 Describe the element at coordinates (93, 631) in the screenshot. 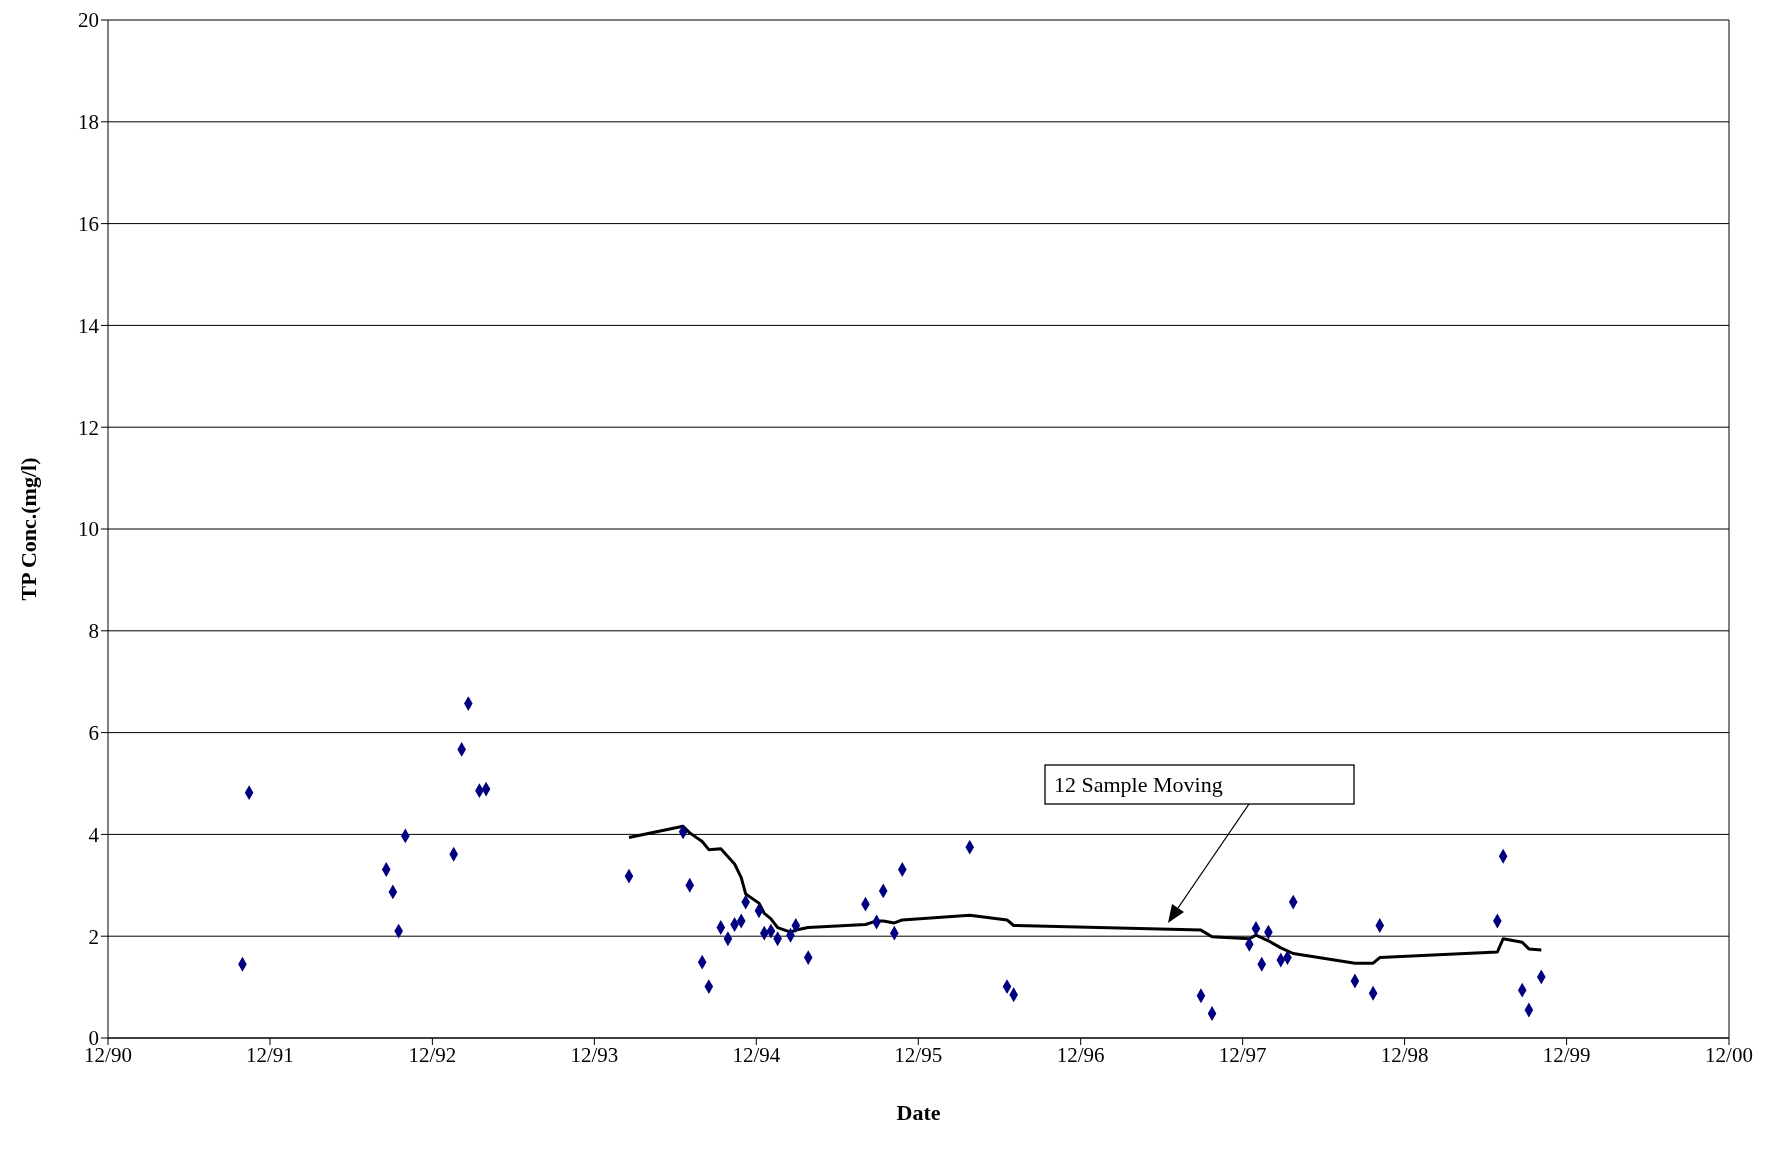

I see `y-tick-label: 8` at that location.